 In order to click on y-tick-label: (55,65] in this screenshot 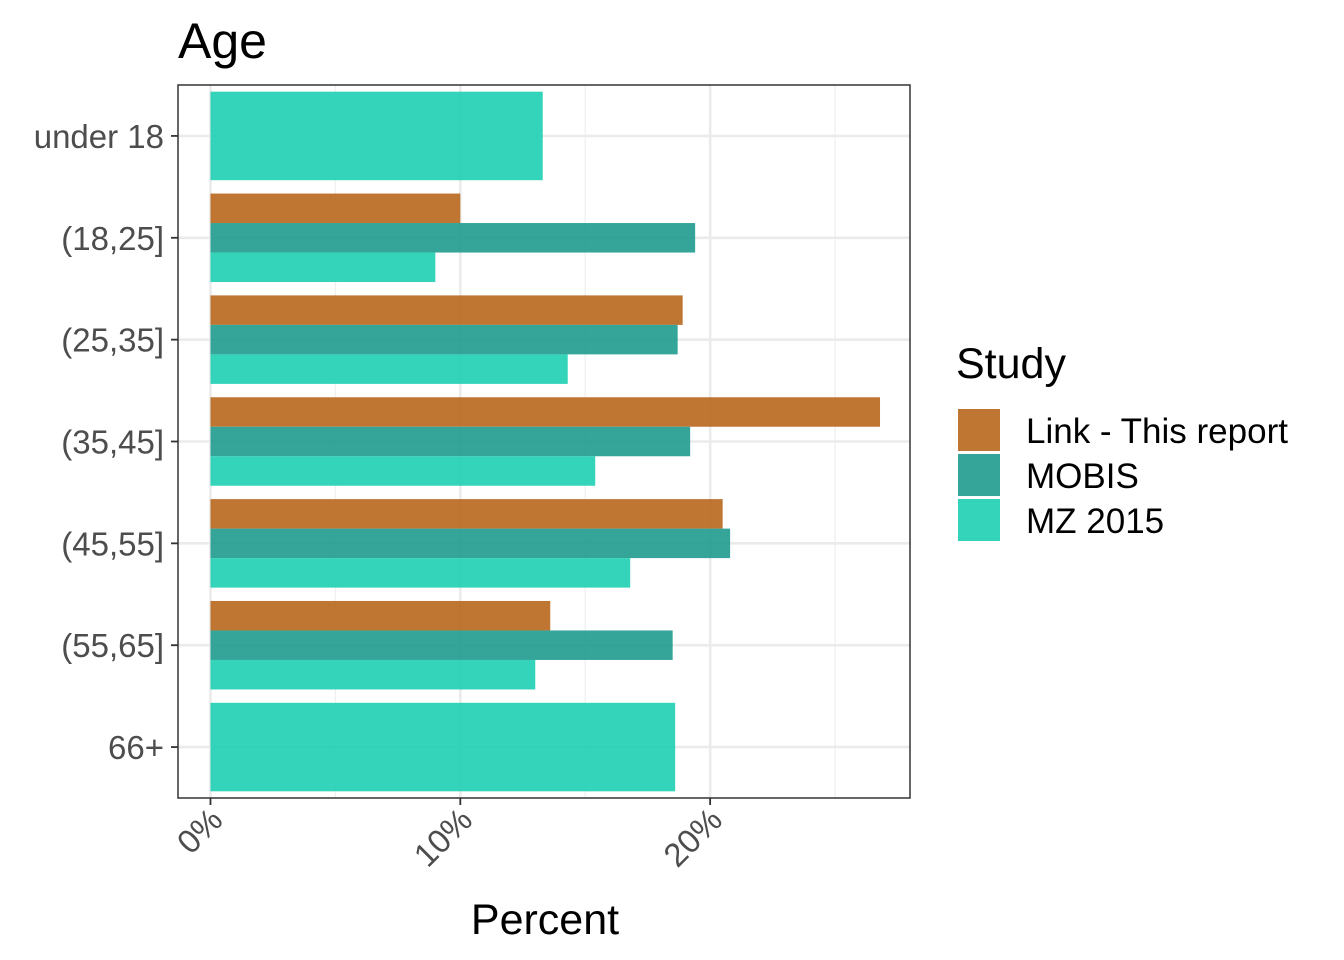, I will do `click(112, 645)`.